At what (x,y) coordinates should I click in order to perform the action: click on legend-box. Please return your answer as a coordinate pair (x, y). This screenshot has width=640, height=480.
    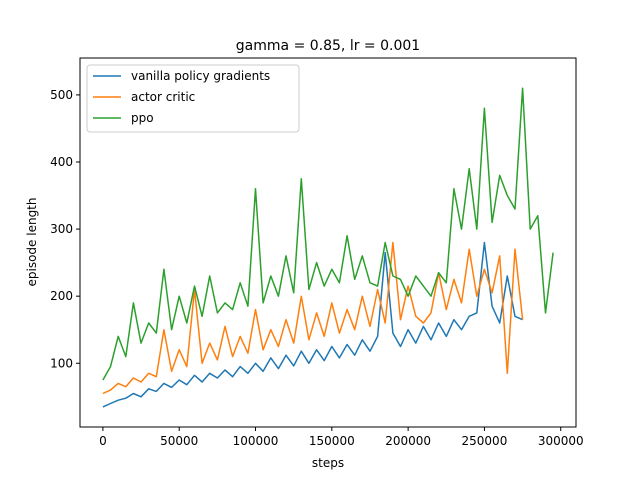
    Looking at the image, I should click on (193, 98).